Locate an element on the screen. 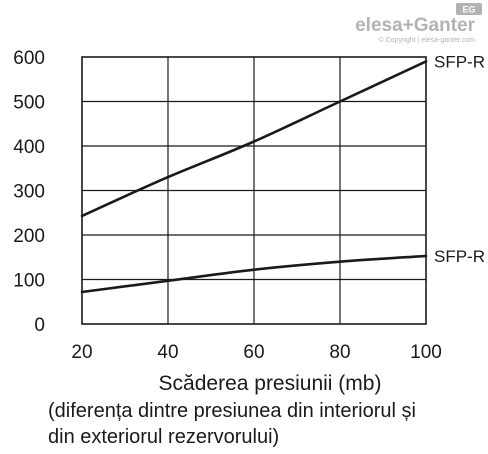 This screenshot has width=488, height=454. logo-copyright: © Copyright | elesa-ganter.com is located at coordinates (427, 40).